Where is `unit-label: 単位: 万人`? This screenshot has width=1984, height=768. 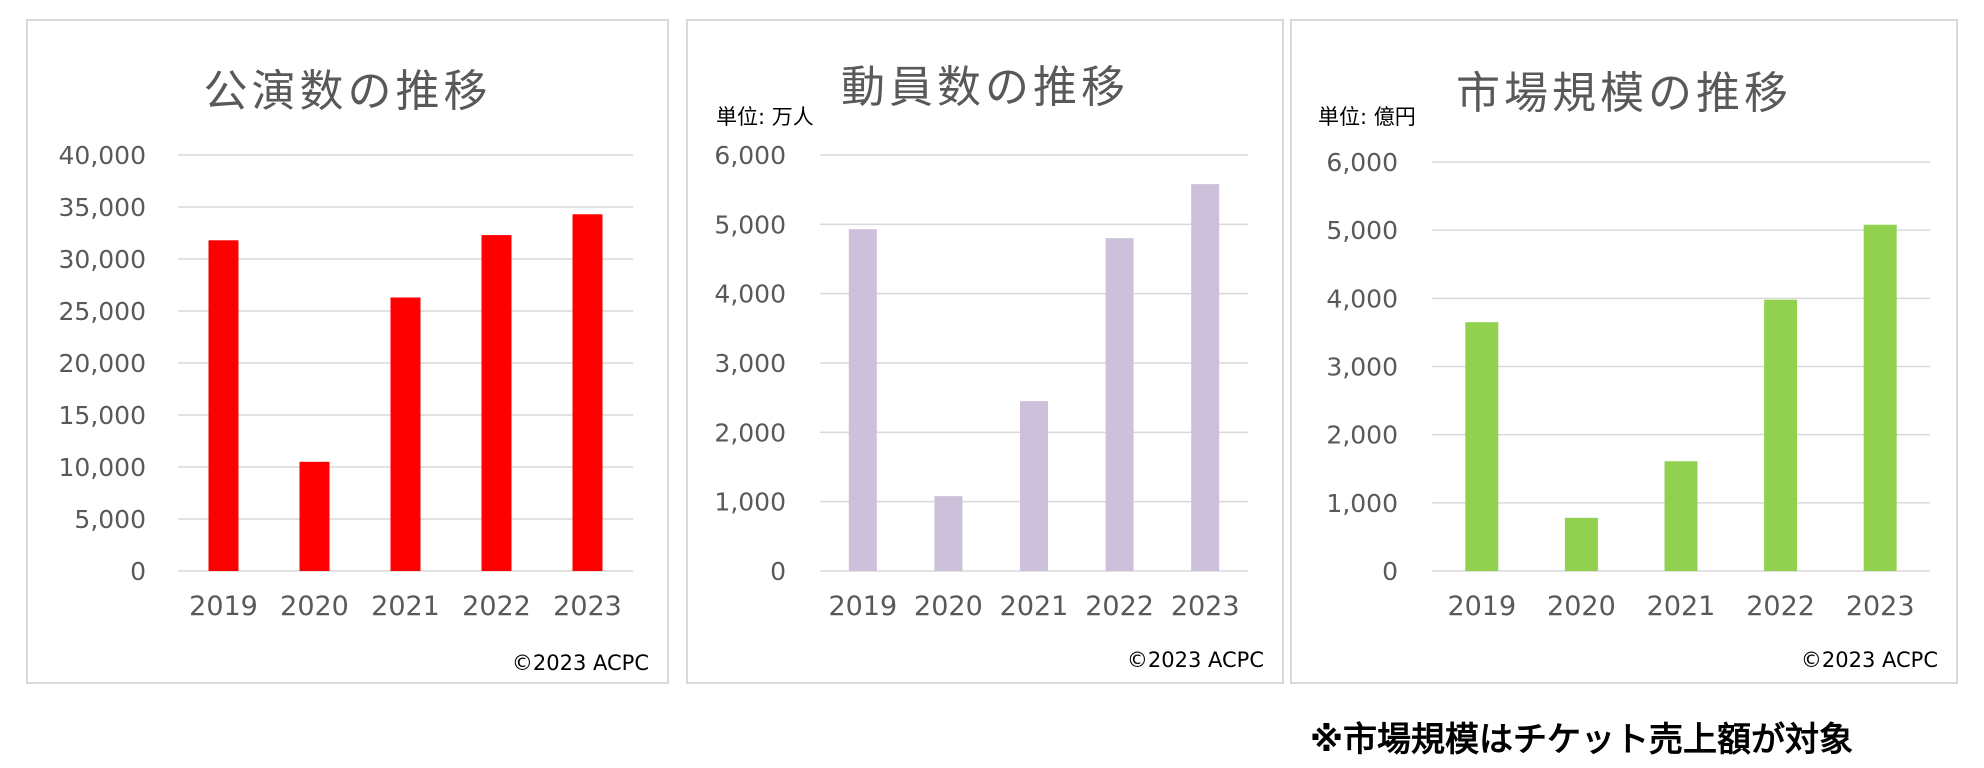 unit-label: 単位: 万人 is located at coordinates (765, 117).